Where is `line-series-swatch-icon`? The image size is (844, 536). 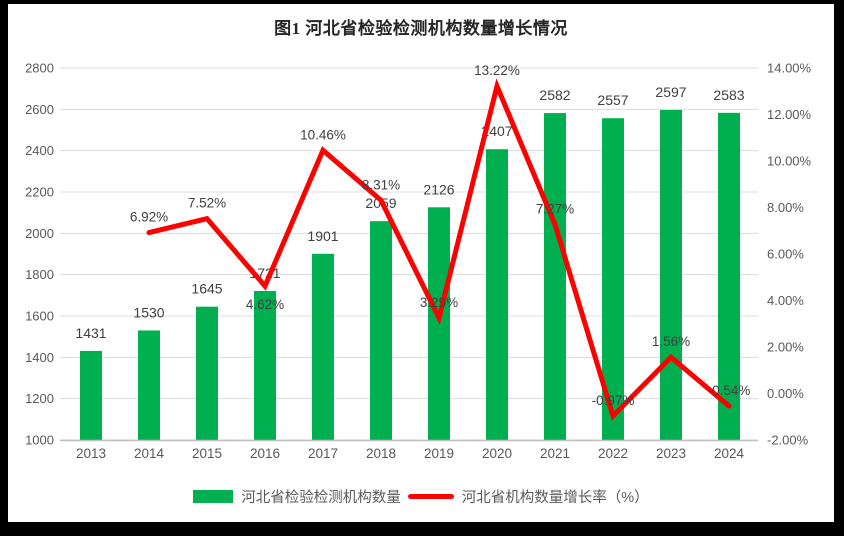
line-series-swatch-icon is located at coordinates (430, 496).